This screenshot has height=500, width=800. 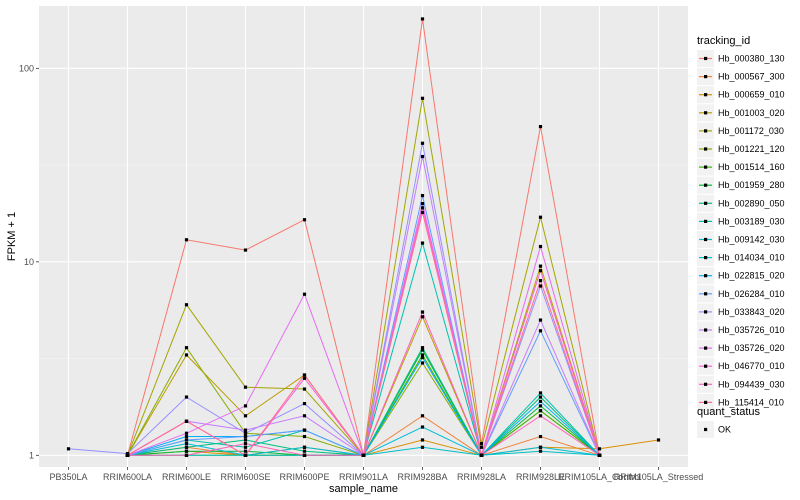 What do you see at coordinates (751, 131) in the screenshot?
I see `legend-label: Hb_001172_030` at bounding box center [751, 131].